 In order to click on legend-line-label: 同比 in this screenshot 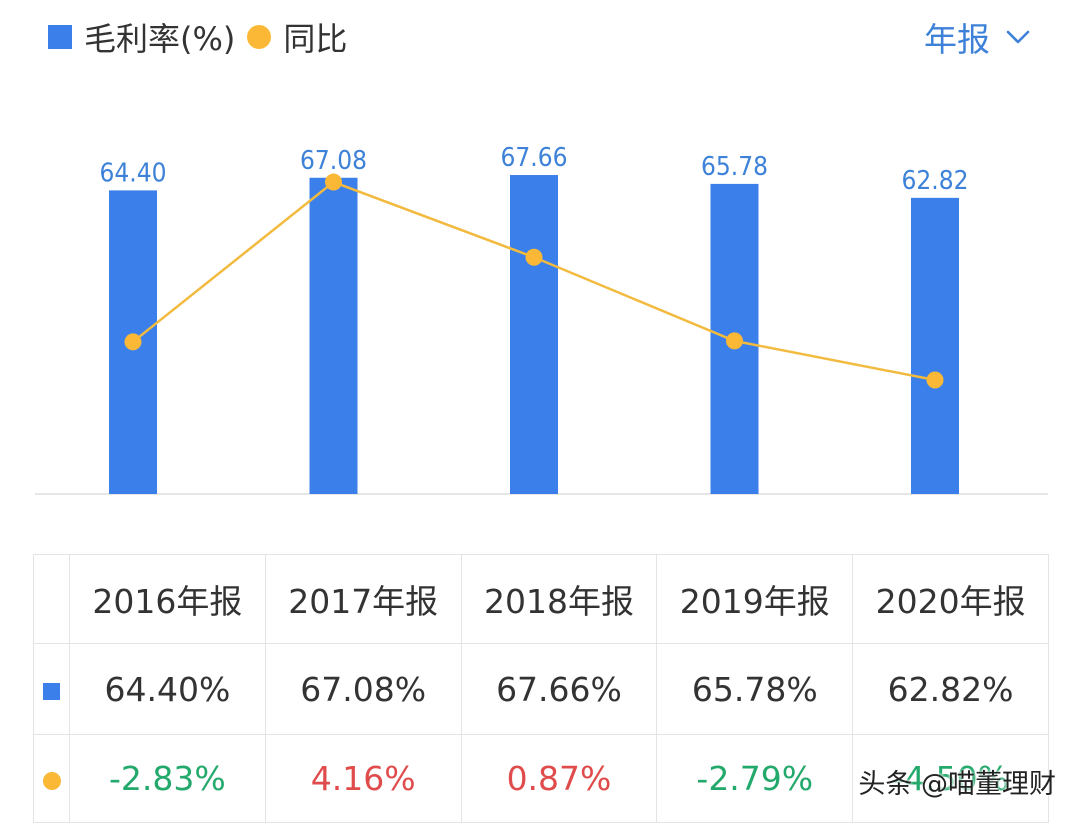, I will do `click(315, 39)`.